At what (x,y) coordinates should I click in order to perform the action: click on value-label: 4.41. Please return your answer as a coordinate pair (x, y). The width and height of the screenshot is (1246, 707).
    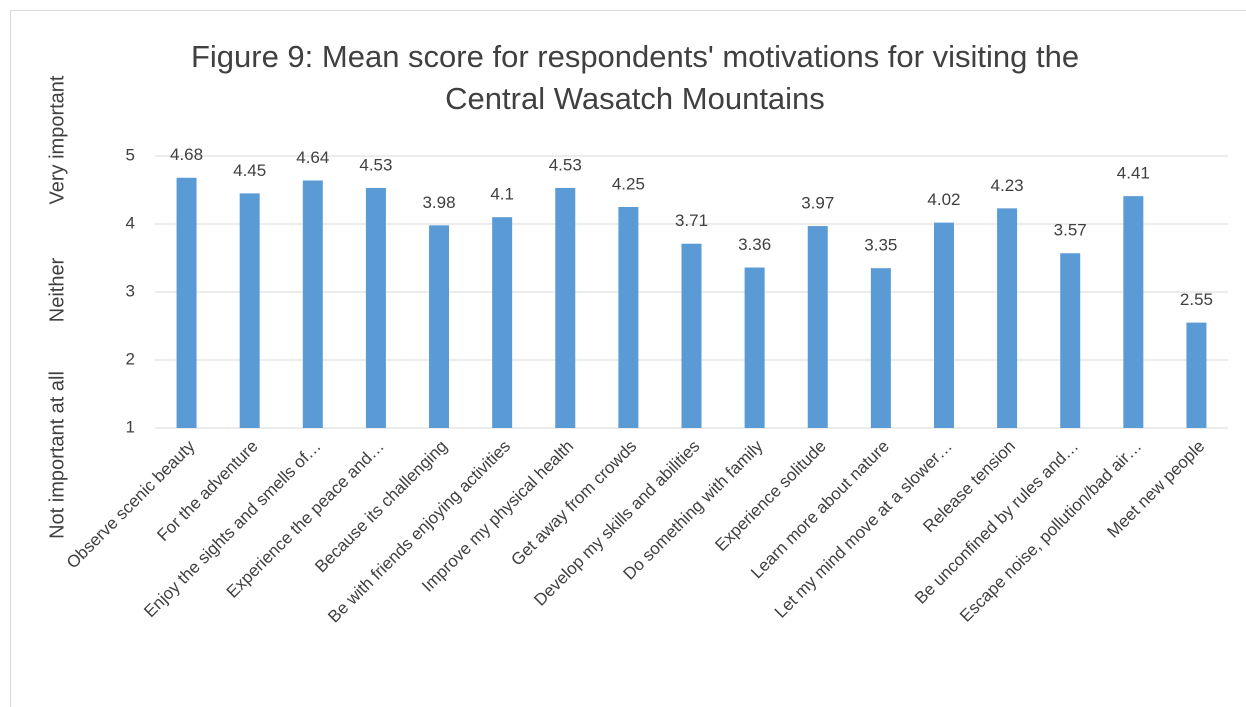
    Looking at the image, I should click on (1133, 173).